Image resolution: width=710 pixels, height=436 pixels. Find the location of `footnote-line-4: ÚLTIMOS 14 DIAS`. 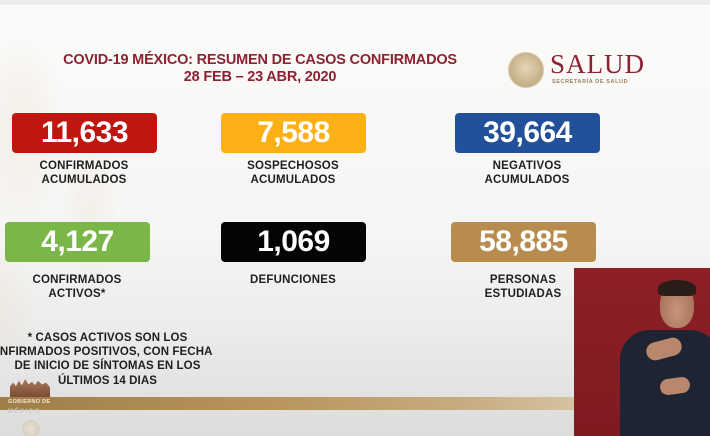

footnote-line-4: ÚLTIMOS 14 DIAS is located at coordinates (107, 380).